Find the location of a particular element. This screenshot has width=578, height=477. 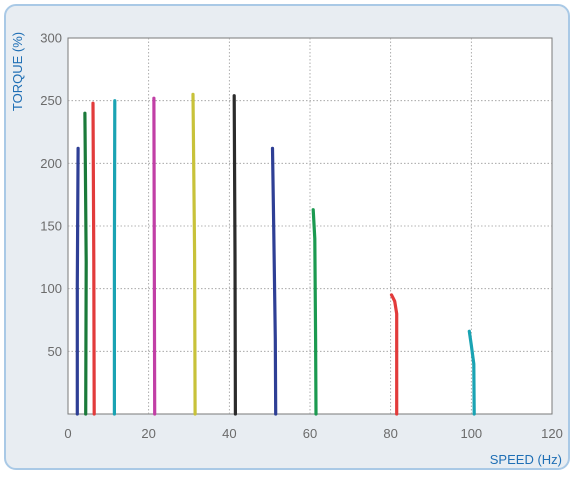

x-axis-title: SPEED (Hz) is located at coordinates (526, 459).